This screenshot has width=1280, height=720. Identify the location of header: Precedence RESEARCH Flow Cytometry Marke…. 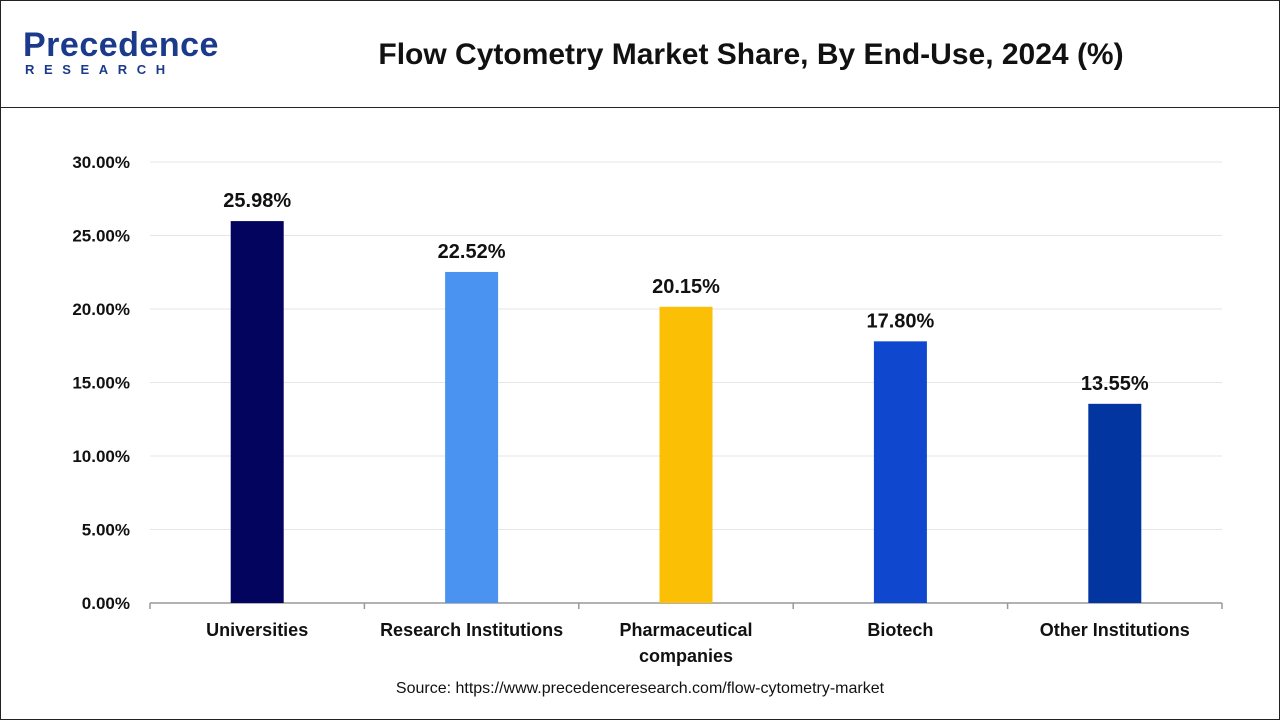
(640, 54).